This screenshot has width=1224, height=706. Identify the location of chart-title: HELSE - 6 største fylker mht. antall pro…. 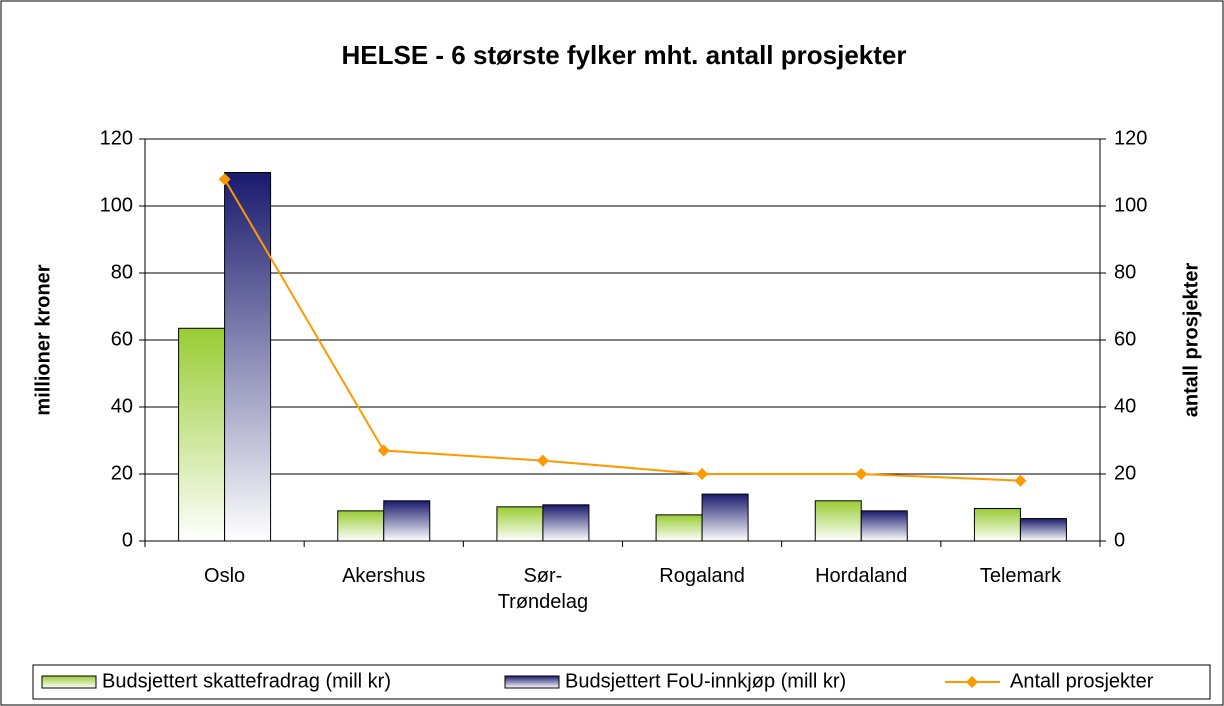
(624, 55).